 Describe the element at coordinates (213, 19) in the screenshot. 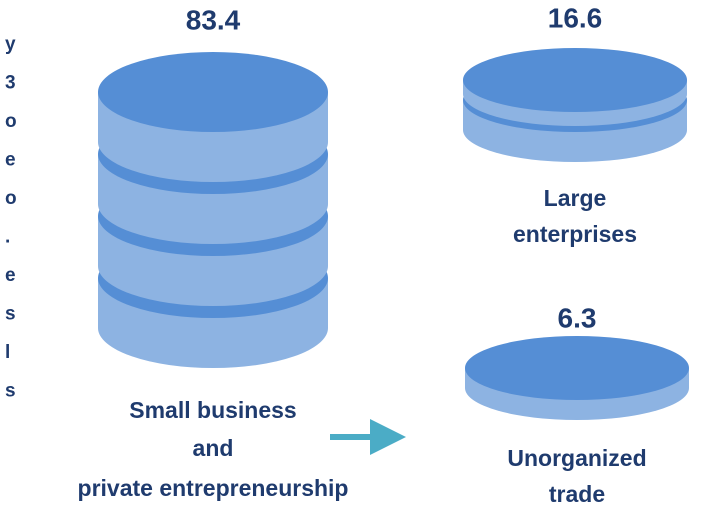

I see `value-label: 83.4` at that location.